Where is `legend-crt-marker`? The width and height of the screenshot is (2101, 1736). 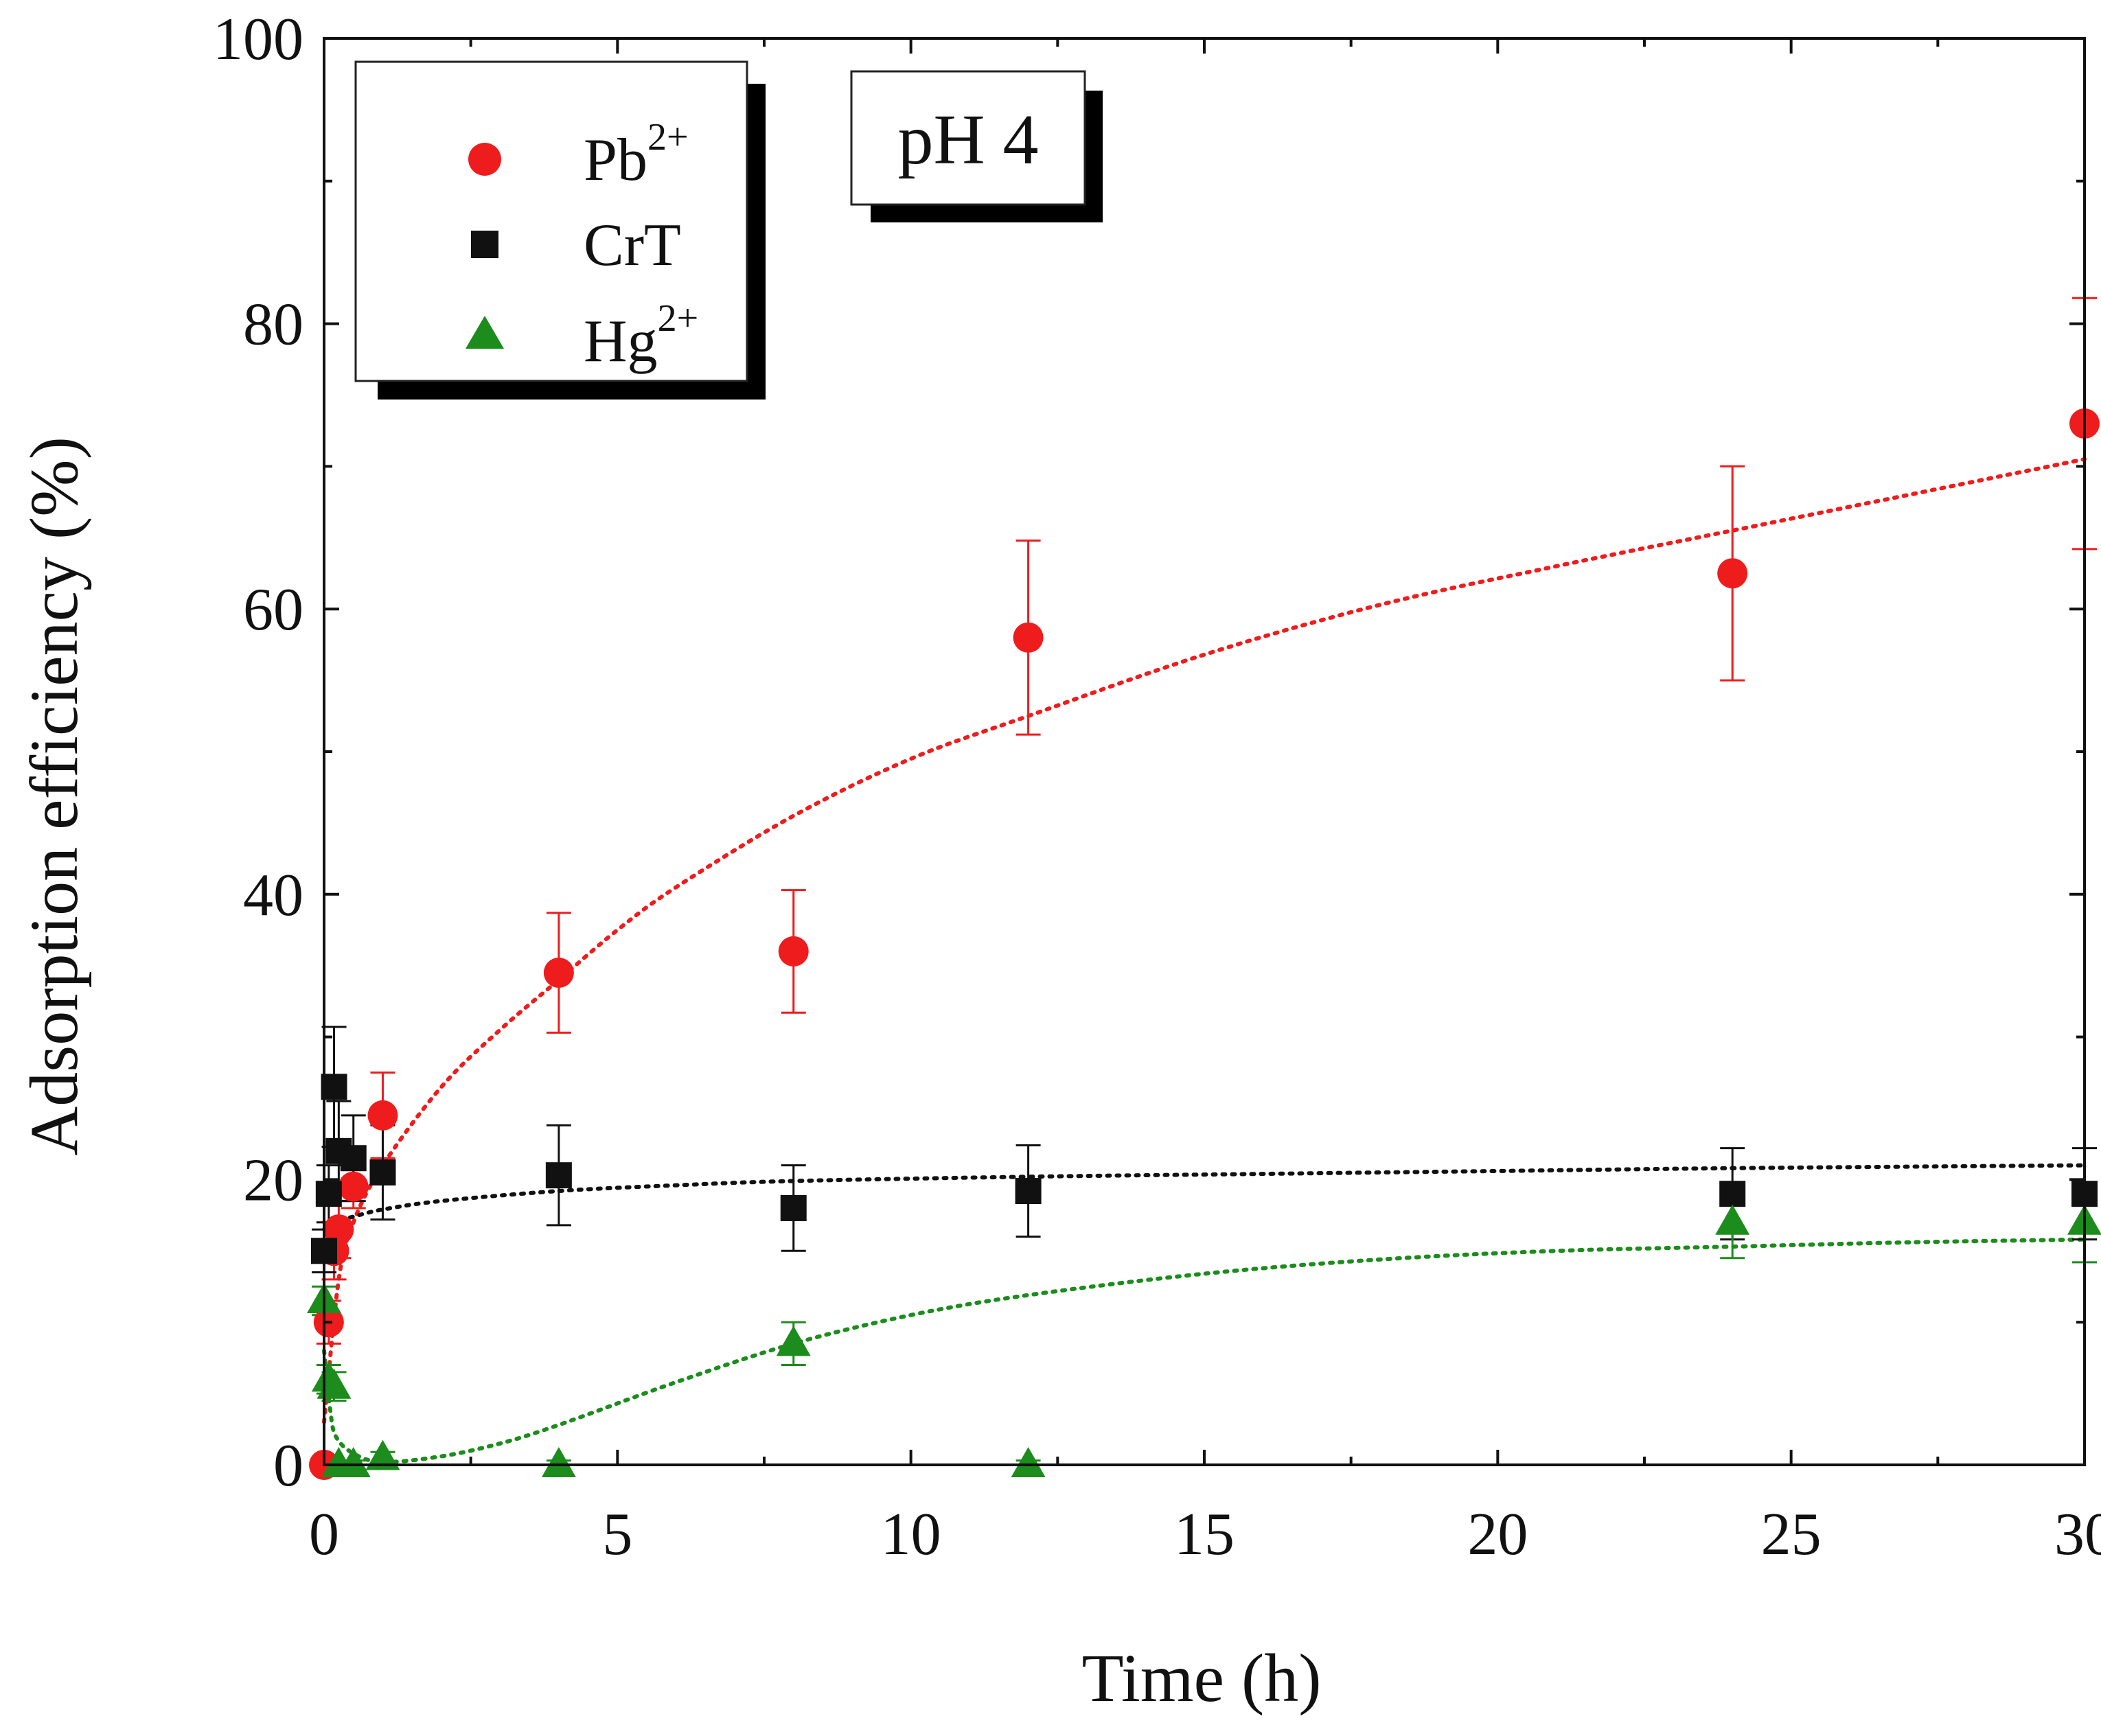 legend-crt-marker is located at coordinates (484, 244).